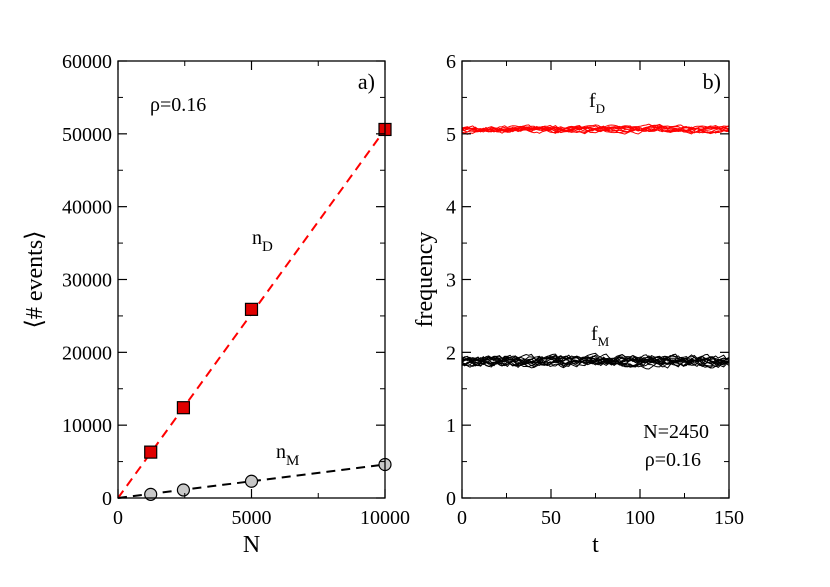 This screenshot has height=587, width=830. What do you see at coordinates (425, 280) in the screenshot?
I see `panel-b-y-axis-label: frequency` at bounding box center [425, 280].